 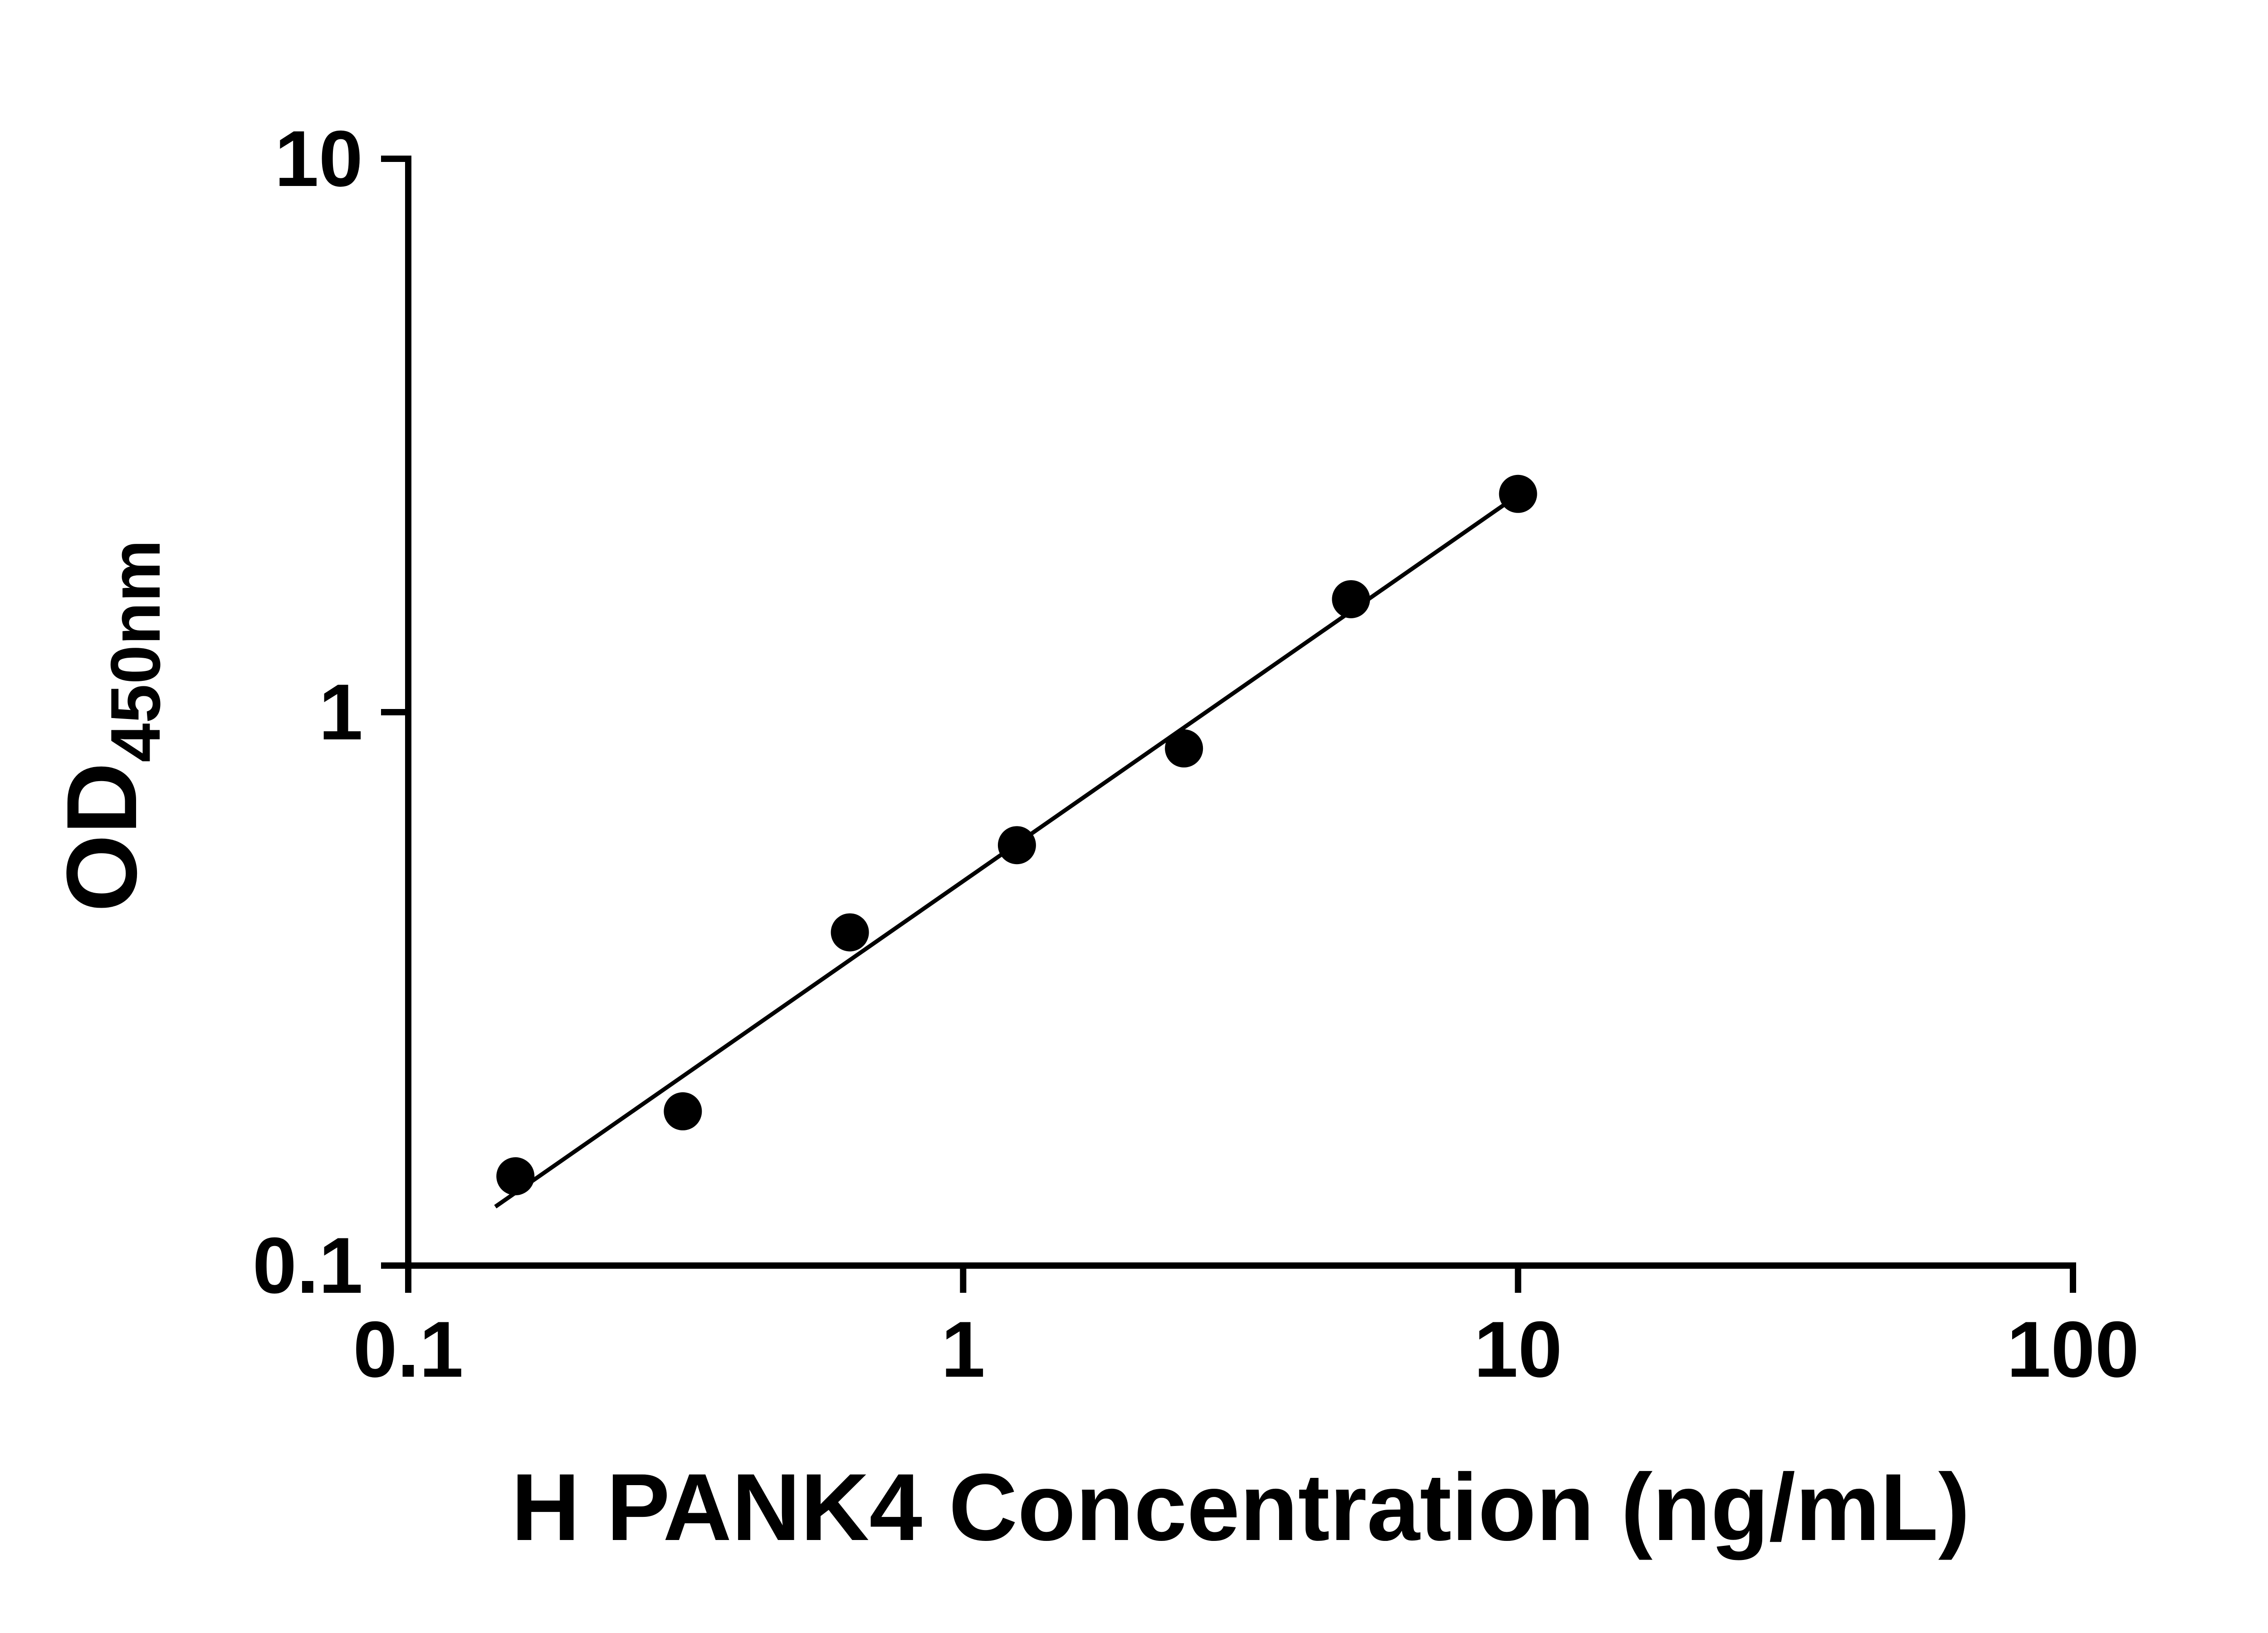 What do you see at coordinates (101, 837) in the screenshot?
I see `y-axis-title-main: OD` at bounding box center [101, 837].